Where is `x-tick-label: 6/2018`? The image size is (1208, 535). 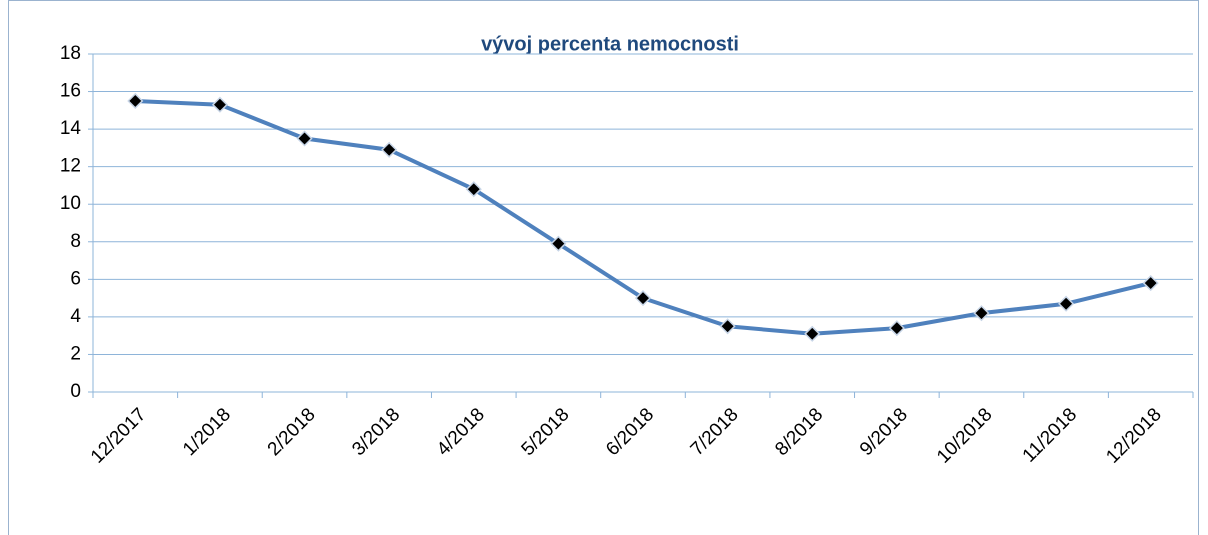
x-tick-label: 6/2018 is located at coordinates (630, 432).